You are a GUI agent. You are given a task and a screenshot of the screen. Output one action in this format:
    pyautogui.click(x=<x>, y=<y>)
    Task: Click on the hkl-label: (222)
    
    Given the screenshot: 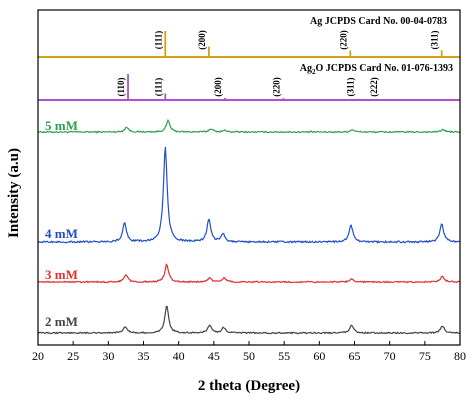 What is the action you would take?
    pyautogui.click(x=374, y=87)
    